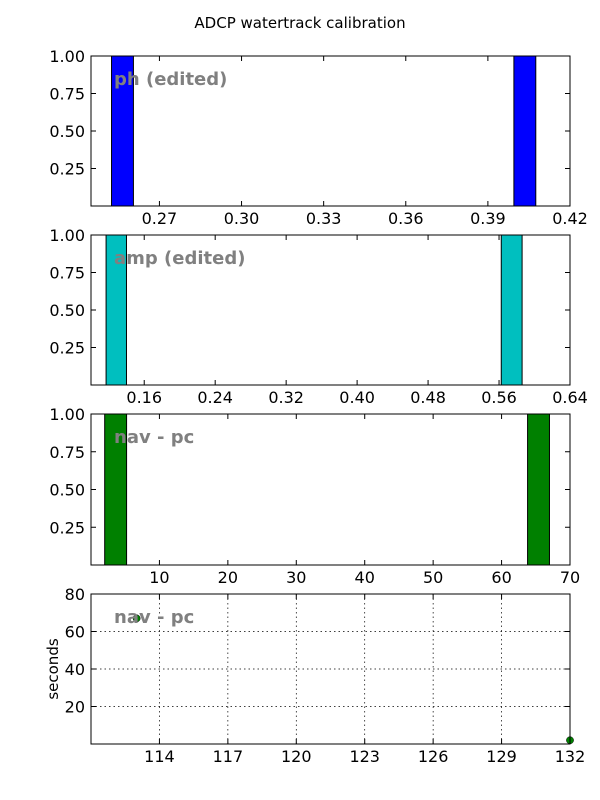 This screenshot has height=800, width=600. What do you see at coordinates (144, 397) in the screenshot?
I see `x-tick-label: 0.16` at bounding box center [144, 397].